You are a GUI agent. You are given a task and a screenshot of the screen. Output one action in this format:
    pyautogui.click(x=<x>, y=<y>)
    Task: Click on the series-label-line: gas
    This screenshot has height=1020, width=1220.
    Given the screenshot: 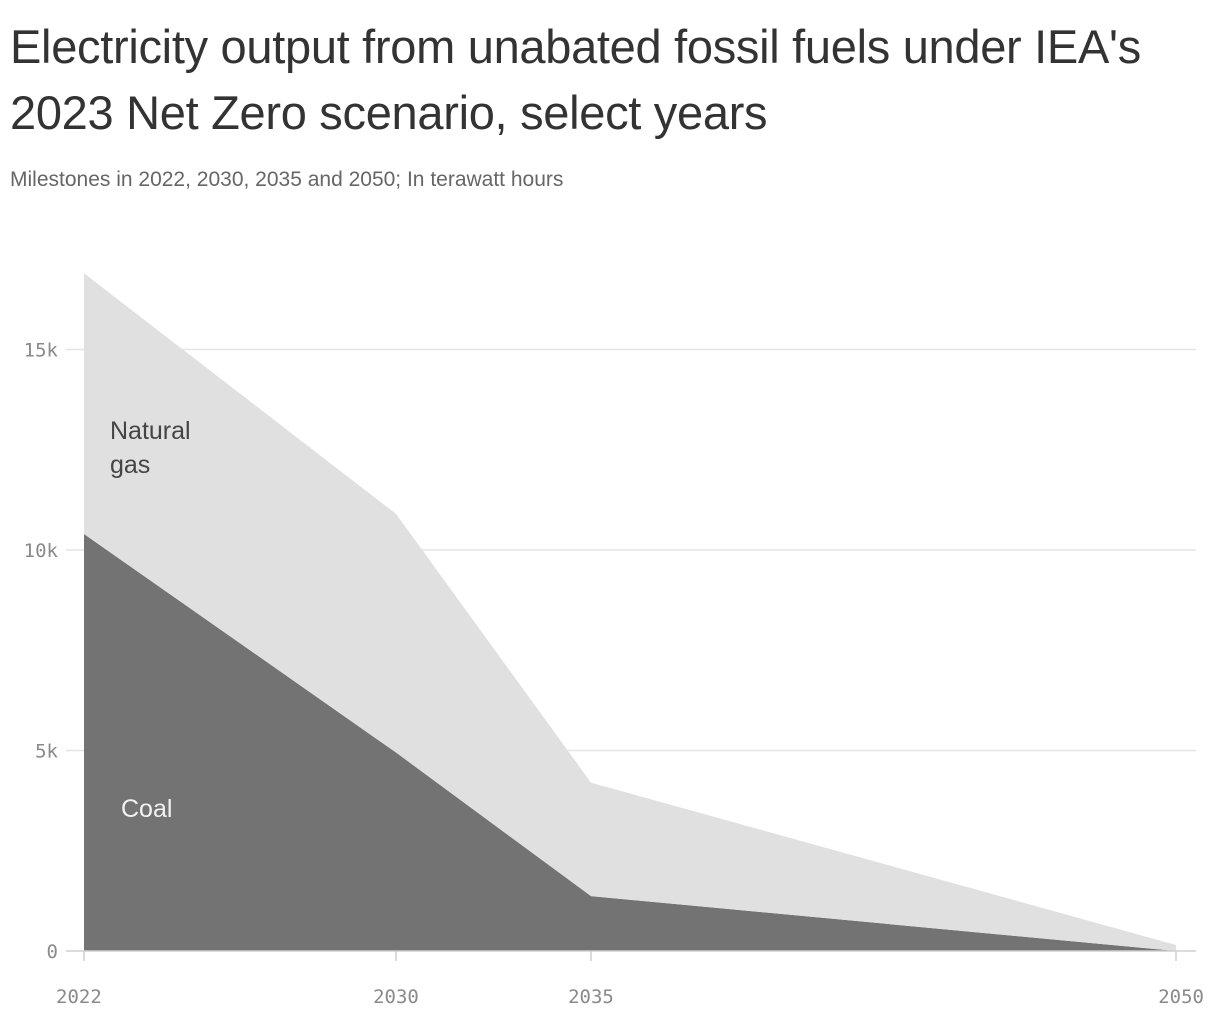 What is the action you would take?
    pyautogui.click(x=130, y=465)
    